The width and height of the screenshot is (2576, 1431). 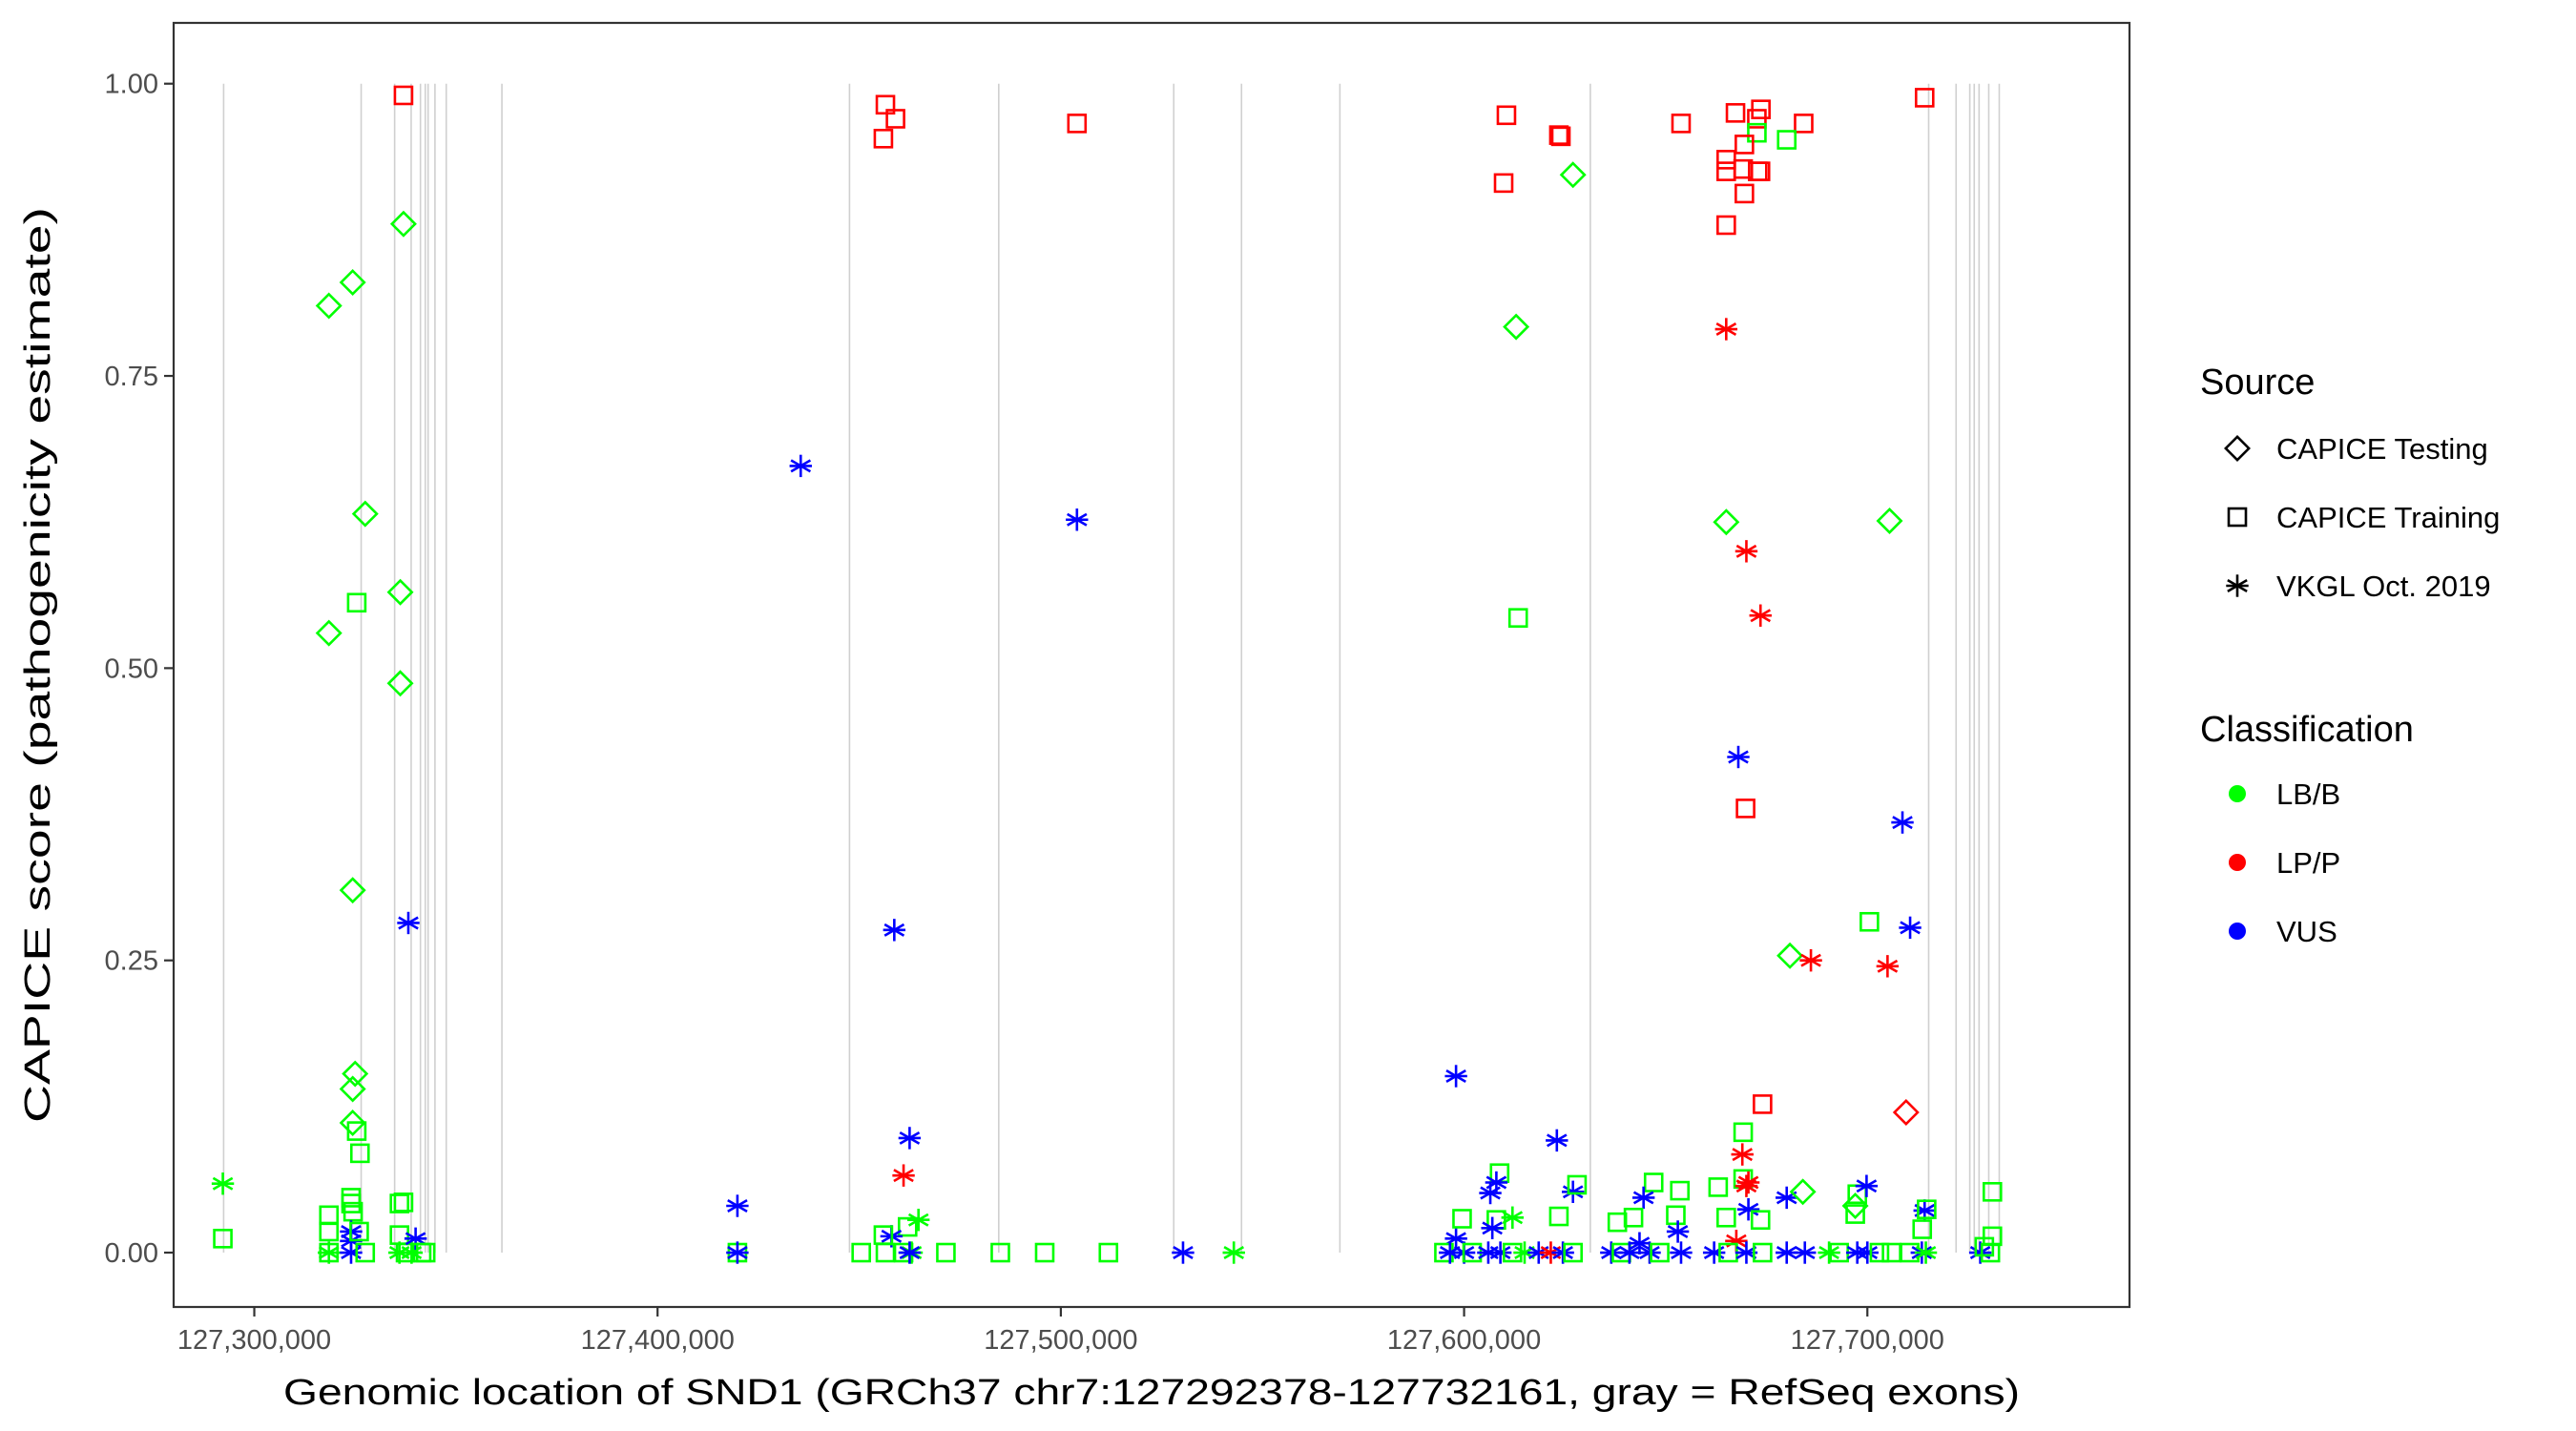 What do you see at coordinates (2237, 517) in the screenshot?
I see `legend-key-square-icon` at bounding box center [2237, 517].